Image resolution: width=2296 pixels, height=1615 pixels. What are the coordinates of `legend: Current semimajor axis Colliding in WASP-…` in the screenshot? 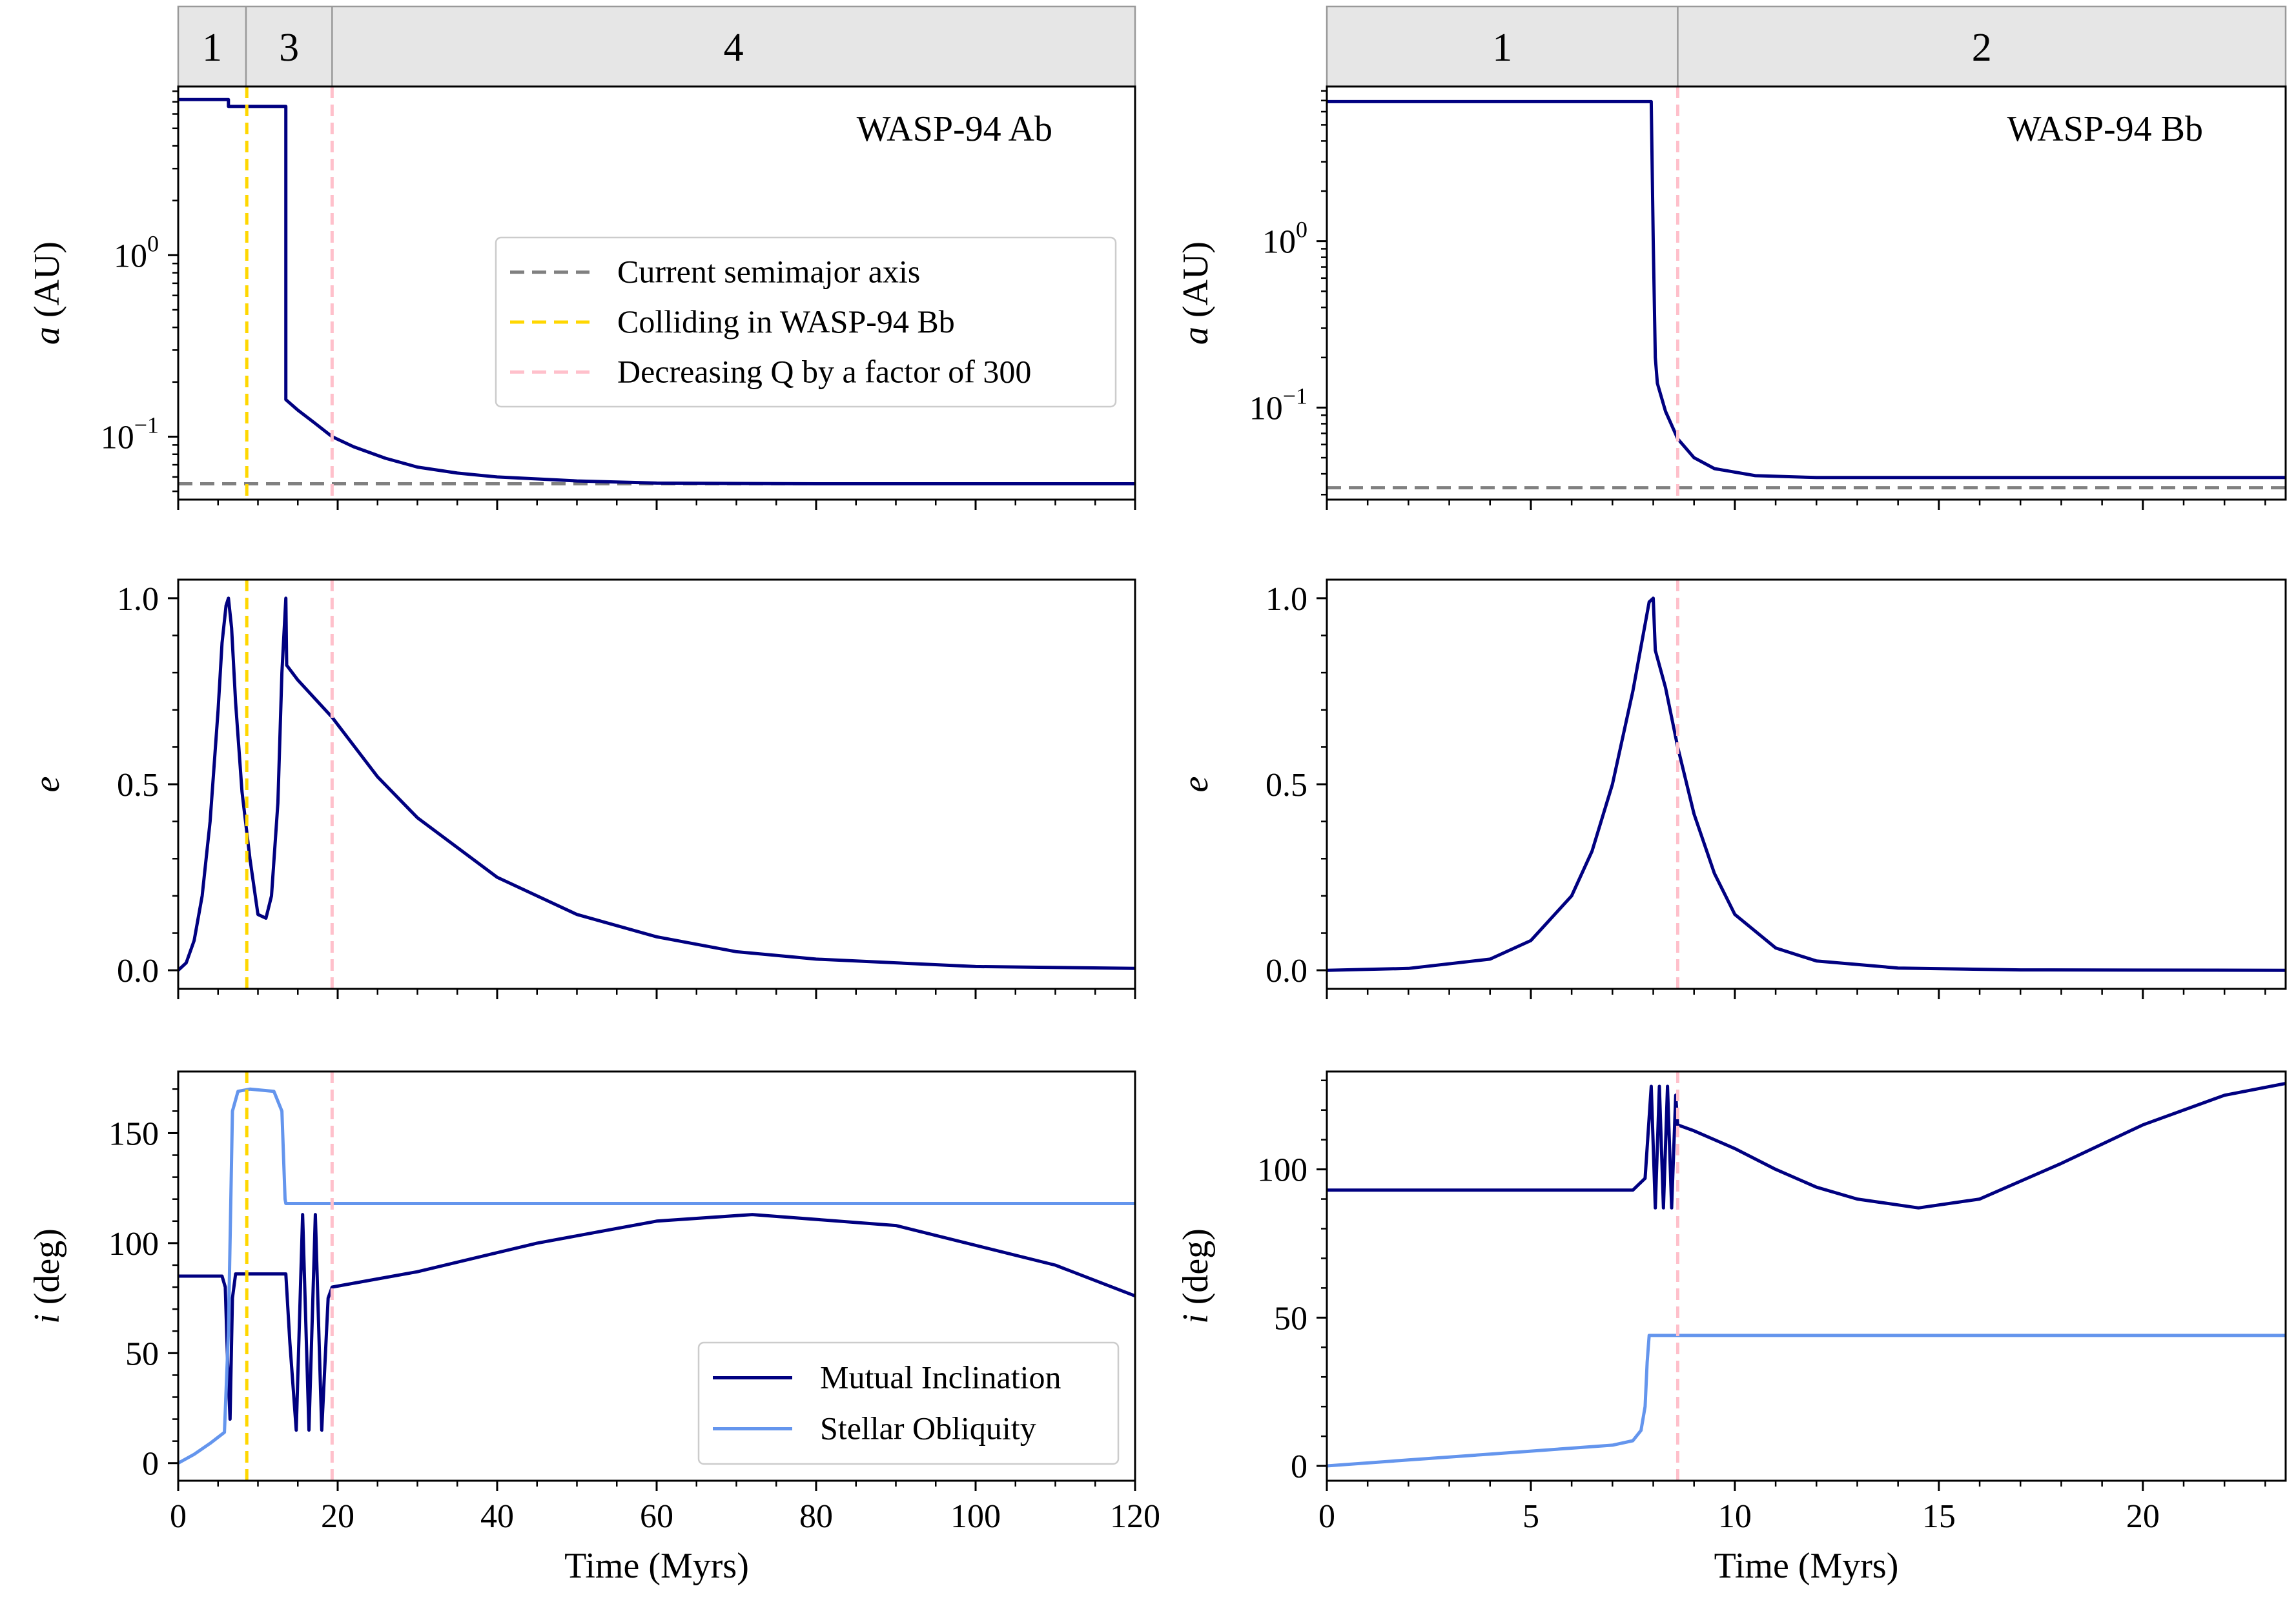 It's located at (806, 322).